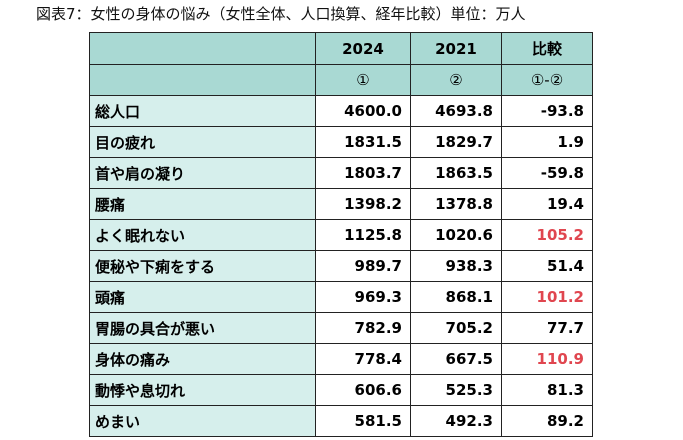 The image size is (683, 440). I want to click on value-diff: 19.4, so click(547, 204).